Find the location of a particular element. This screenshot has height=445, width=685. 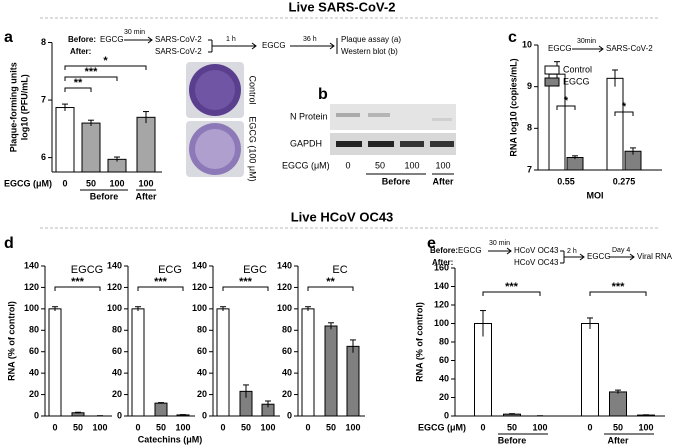

y-axis-label: RNA log10 (copies/mL) is located at coordinates (513, 107).